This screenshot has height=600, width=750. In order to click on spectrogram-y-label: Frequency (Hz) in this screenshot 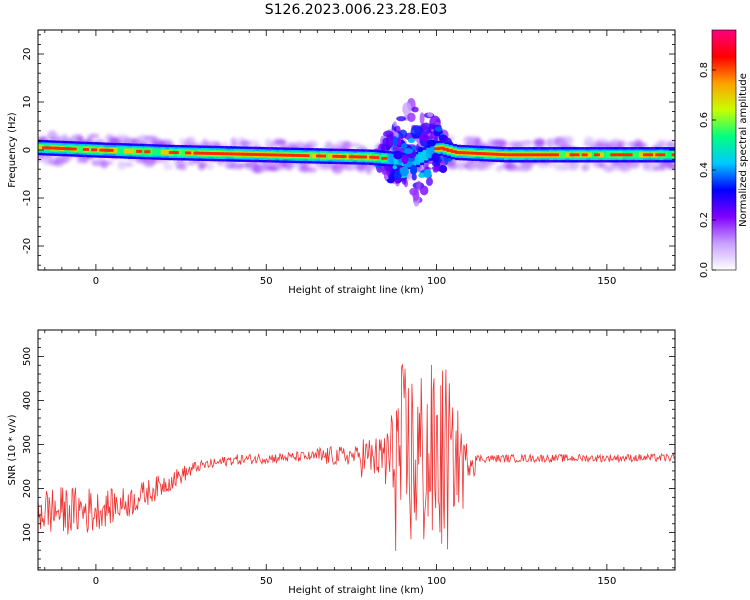, I will do `click(12, 150)`.